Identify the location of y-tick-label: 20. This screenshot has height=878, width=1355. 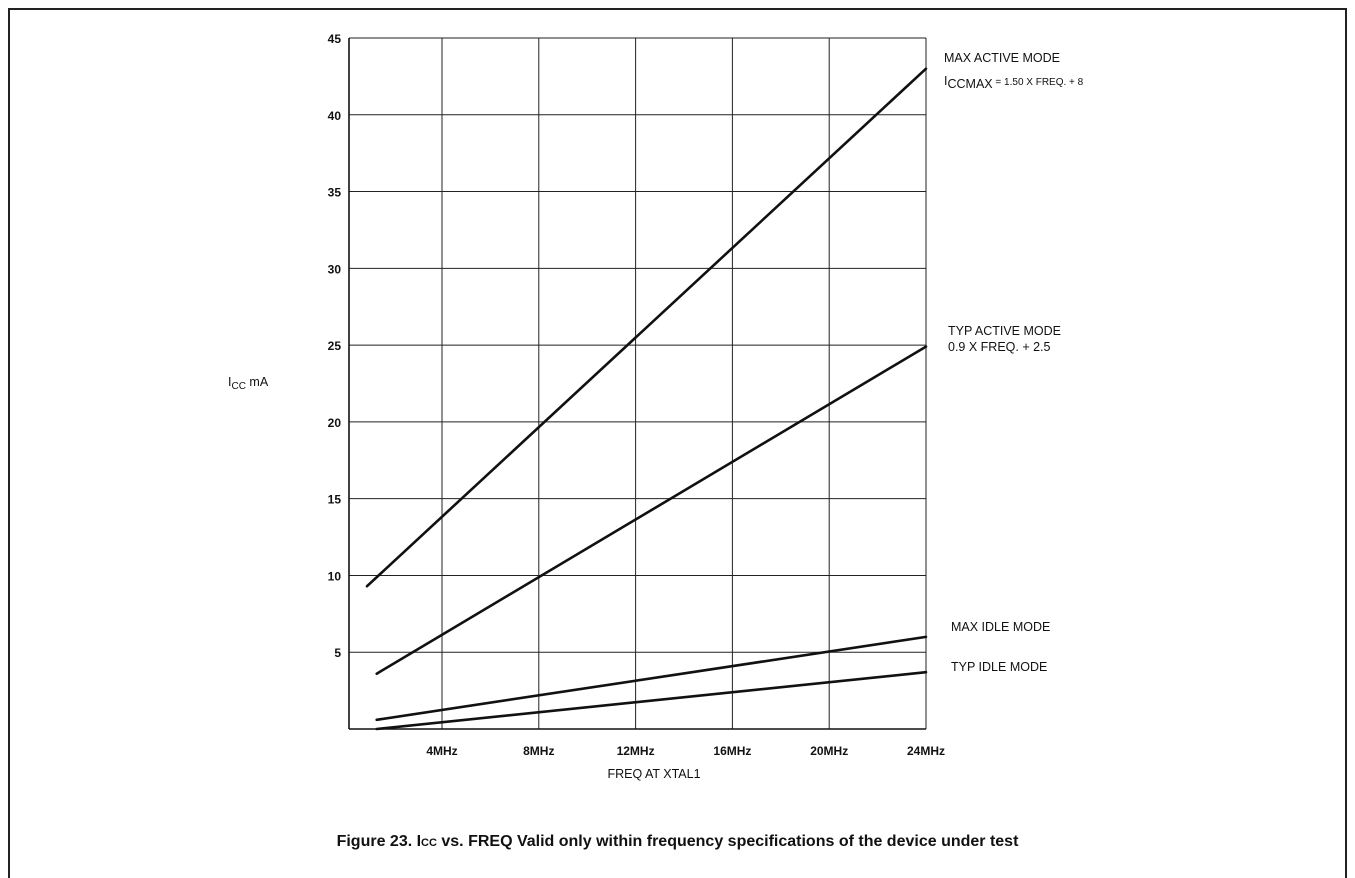
(335, 423).